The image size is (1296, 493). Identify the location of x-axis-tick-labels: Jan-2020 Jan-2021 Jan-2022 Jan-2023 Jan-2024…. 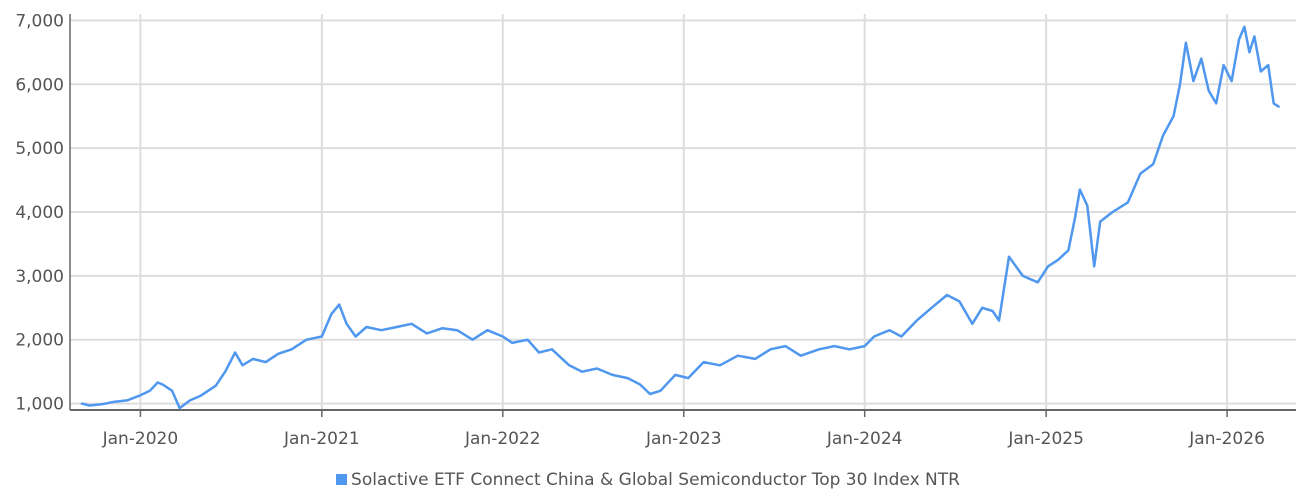
(683, 439).